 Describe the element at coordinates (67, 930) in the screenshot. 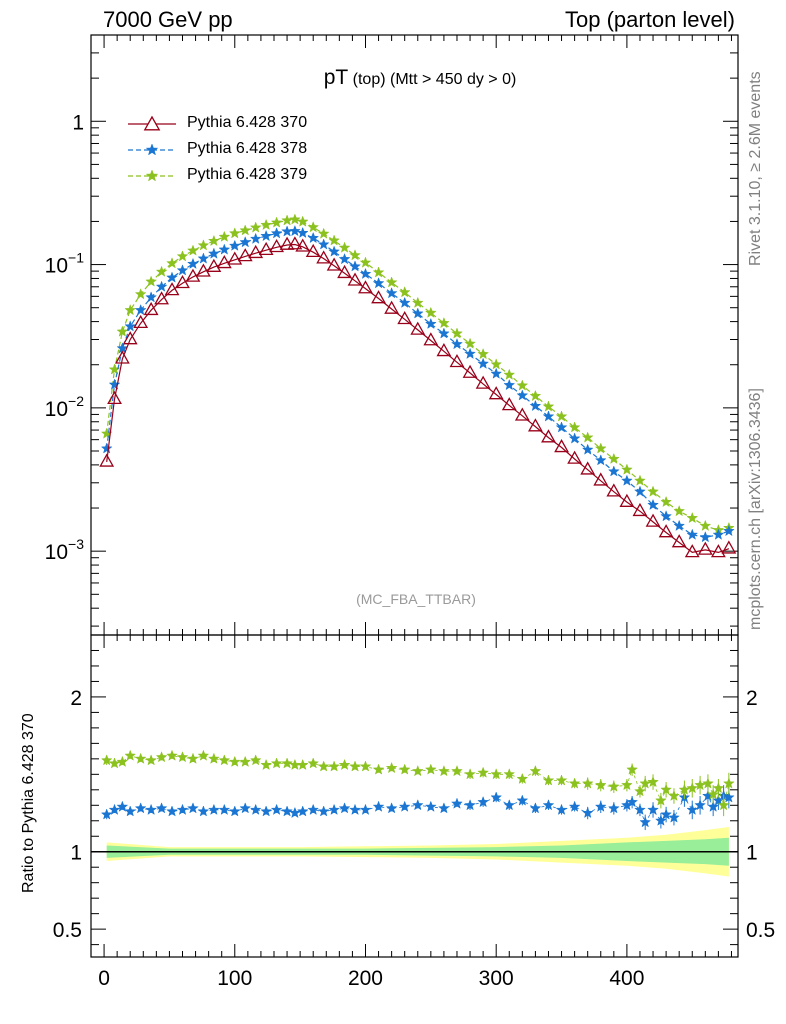

I see `ratio-y-tick-label: 0.5` at that location.